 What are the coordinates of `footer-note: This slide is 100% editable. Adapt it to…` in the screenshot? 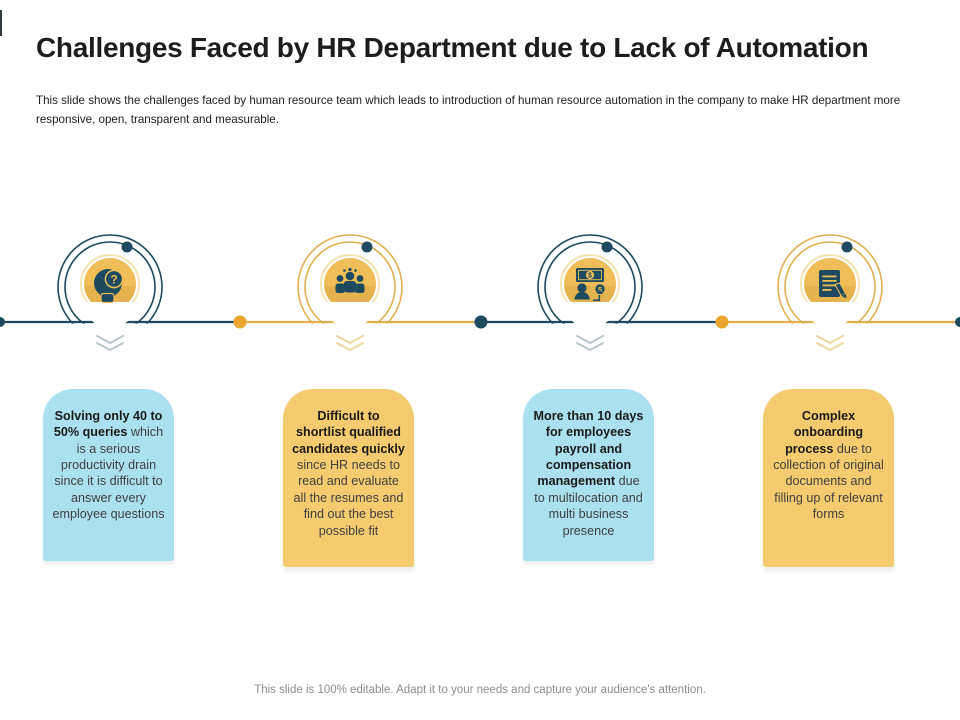 It's located at (480, 690).